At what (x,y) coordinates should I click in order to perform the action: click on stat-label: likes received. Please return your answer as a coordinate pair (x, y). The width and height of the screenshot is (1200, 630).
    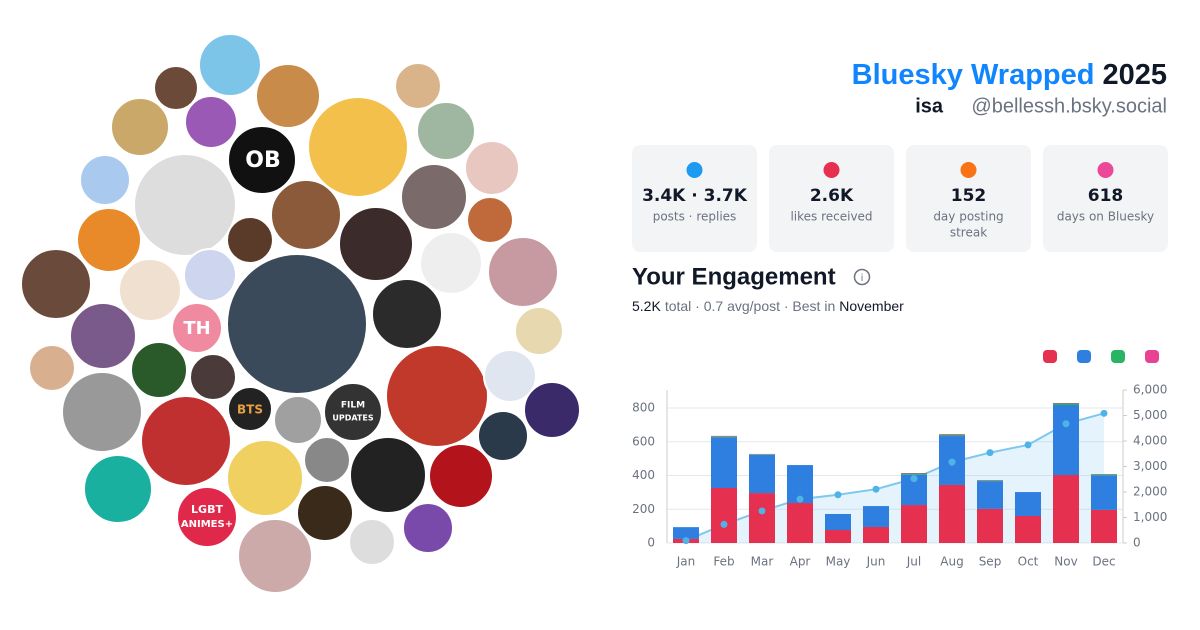
    Looking at the image, I should click on (831, 217).